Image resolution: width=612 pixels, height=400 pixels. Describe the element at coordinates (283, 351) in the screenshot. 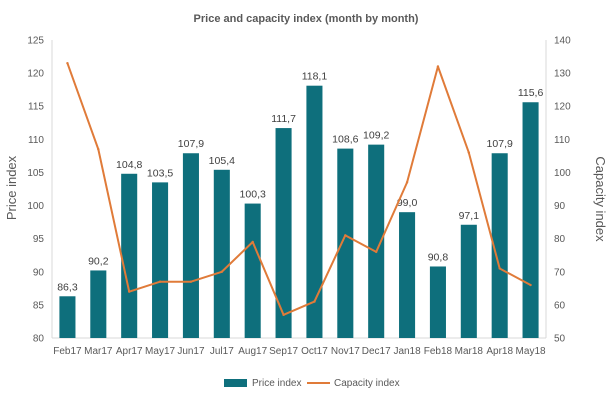

I see `x-tick-label: Sep17` at that location.